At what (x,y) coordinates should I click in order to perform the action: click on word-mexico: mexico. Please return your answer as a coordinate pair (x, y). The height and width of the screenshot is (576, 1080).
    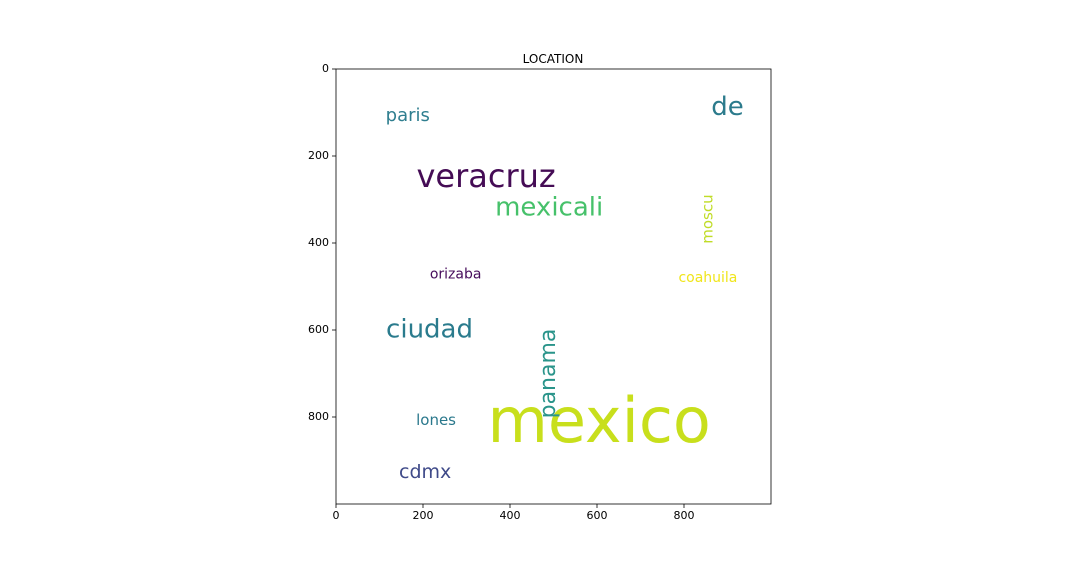
    Looking at the image, I should click on (598, 420).